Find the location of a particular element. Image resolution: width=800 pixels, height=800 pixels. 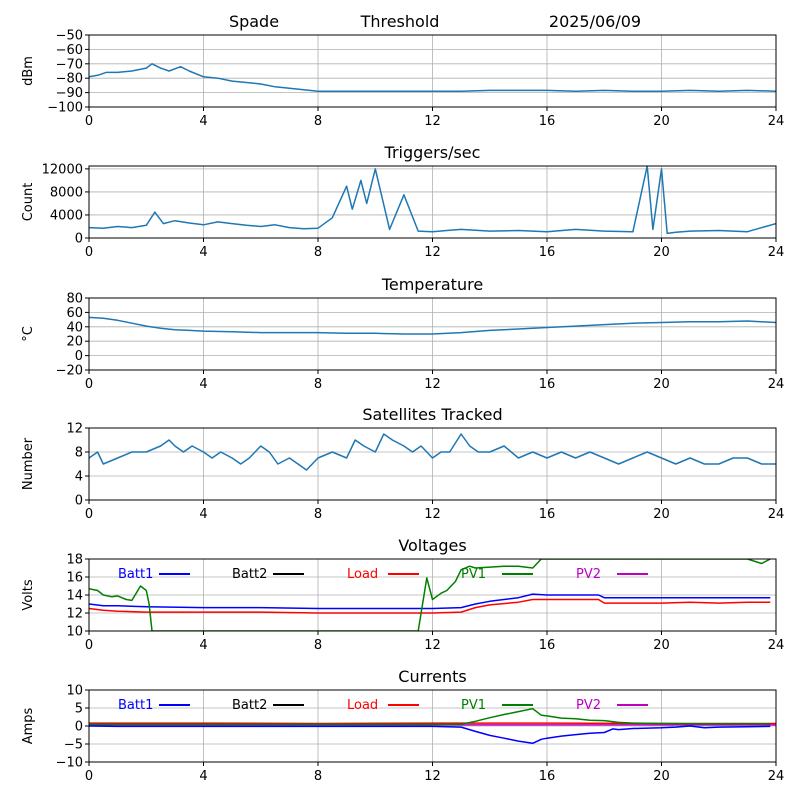

chart-satellites: 0 4 8 12 16 20 24 0 4 8 12 Number Satellites Tracked is located at coordinates (402, 463).